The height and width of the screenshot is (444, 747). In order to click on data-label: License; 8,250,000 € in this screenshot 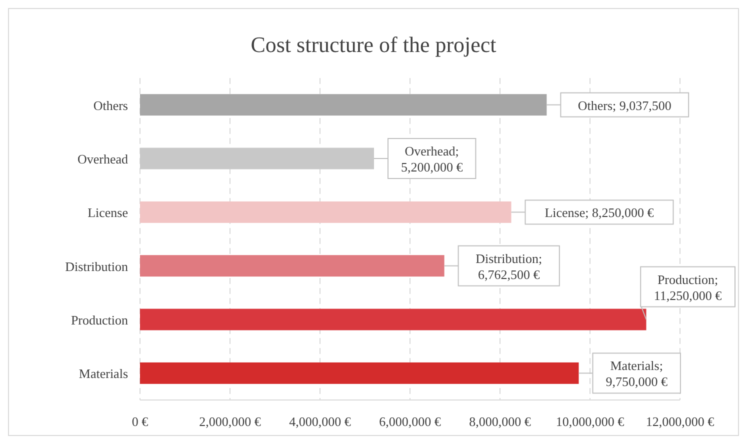, I will do `click(599, 212)`.